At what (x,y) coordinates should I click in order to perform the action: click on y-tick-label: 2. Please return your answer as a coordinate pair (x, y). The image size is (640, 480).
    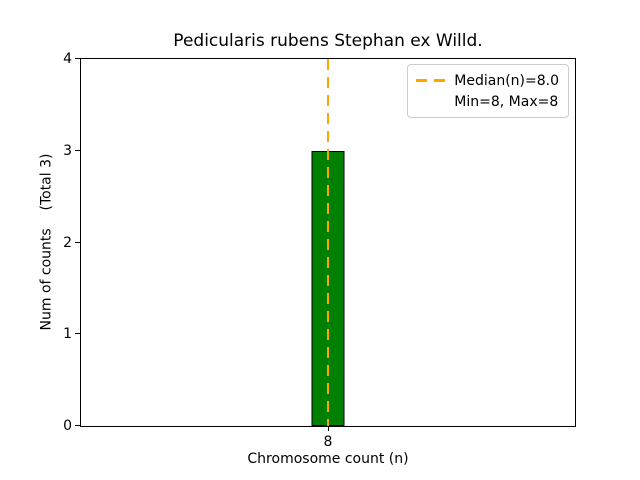
    Looking at the image, I should click on (67, 242).